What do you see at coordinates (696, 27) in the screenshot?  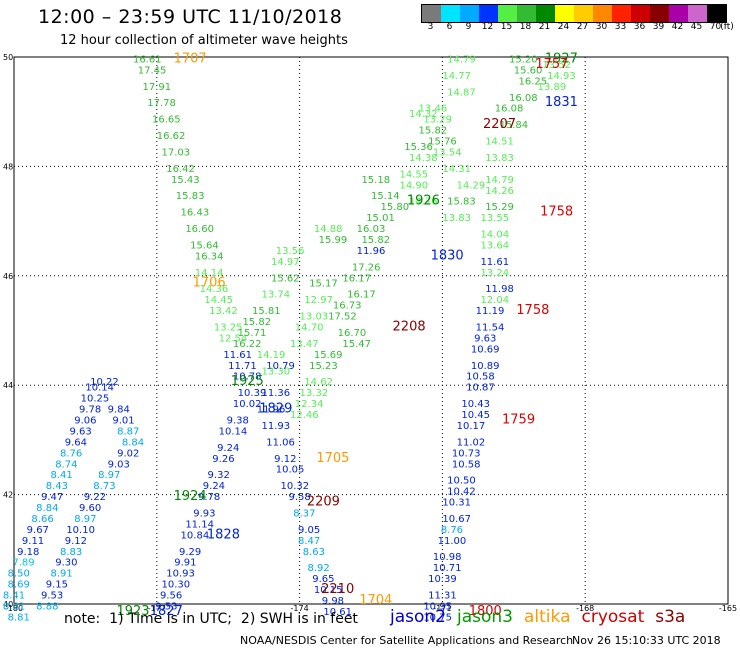 I see `color-scale-tick-label: 45` at bounding box center [696, 27].